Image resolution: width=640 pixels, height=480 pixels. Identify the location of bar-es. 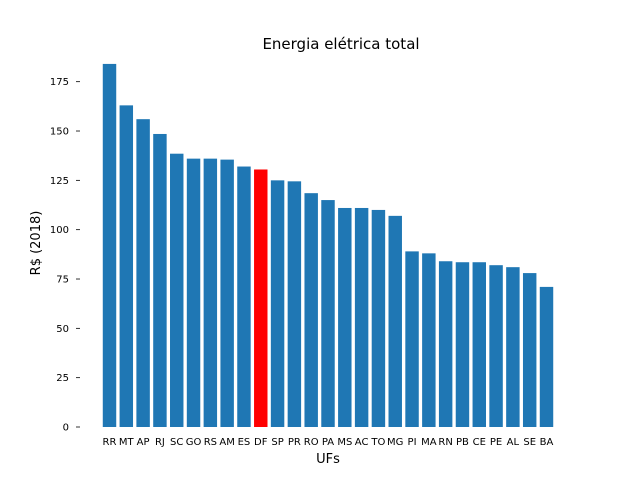
(244, 296).